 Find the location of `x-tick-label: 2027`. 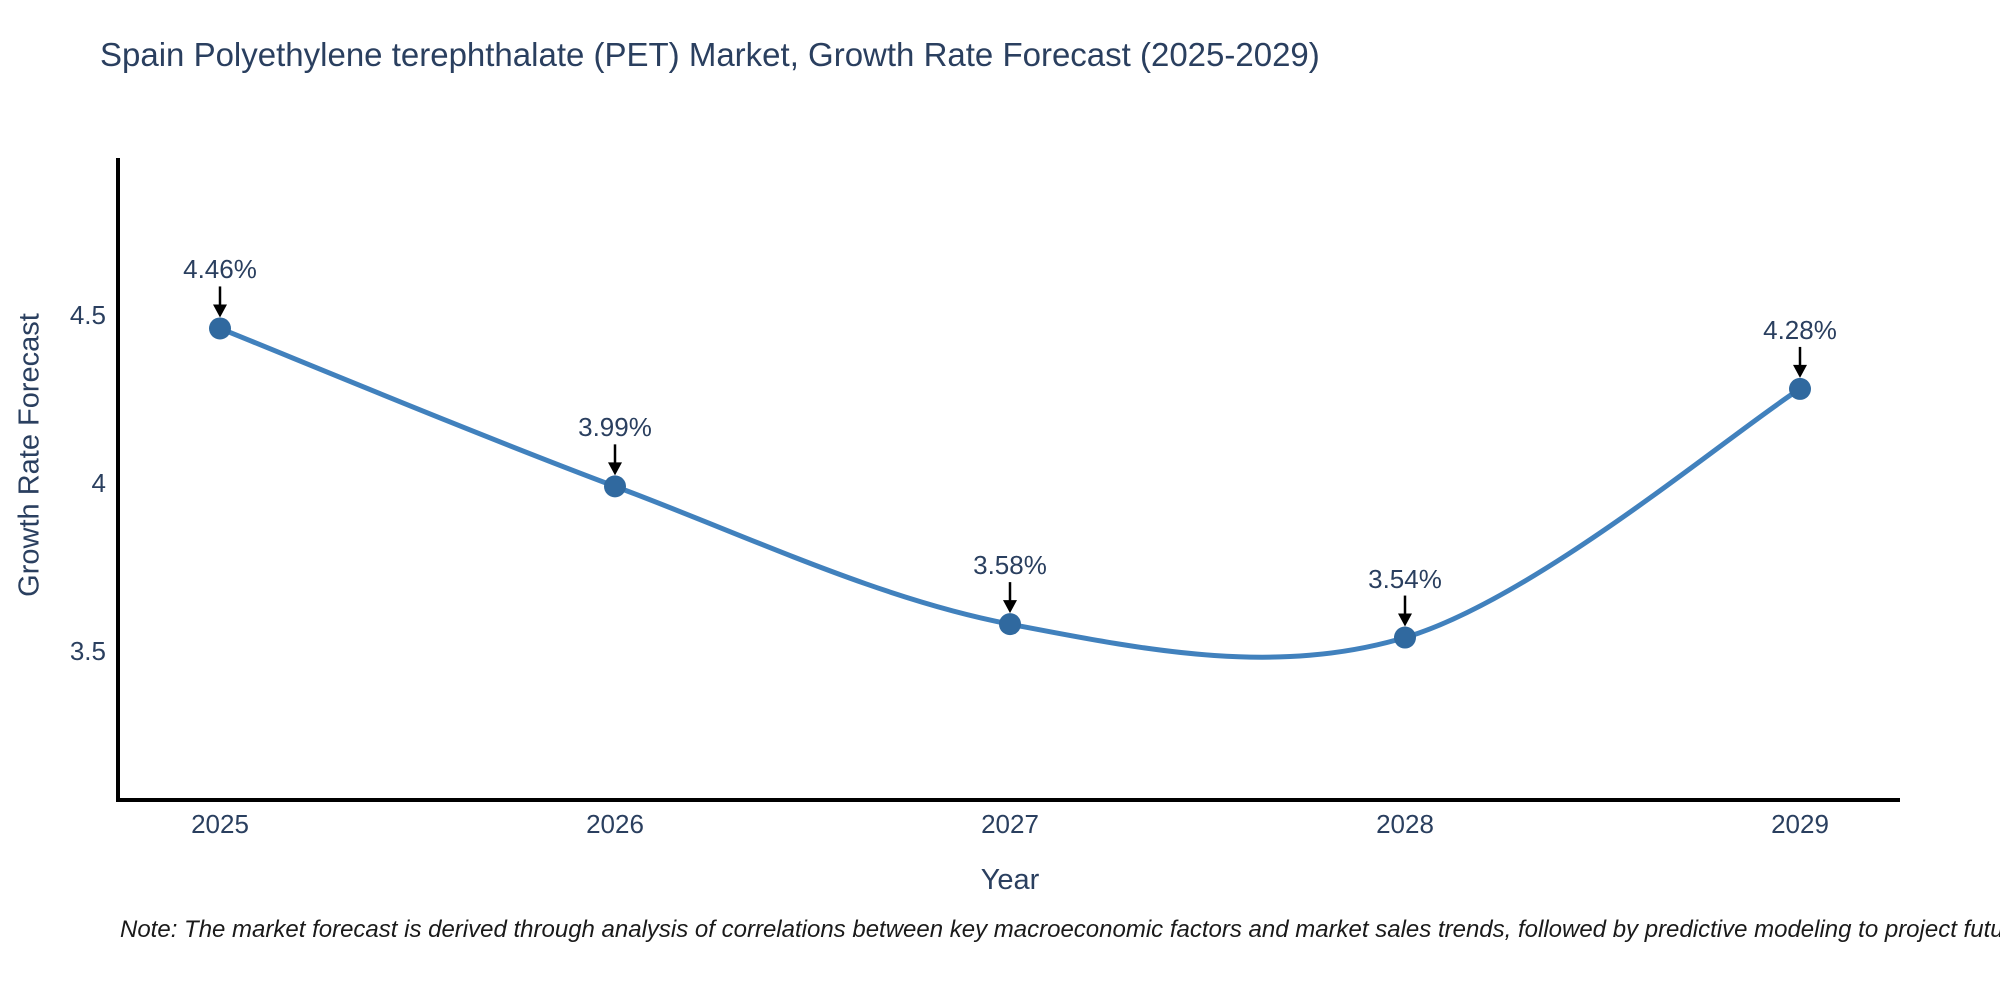

x-tick-label: 2027 is located at coordinates (1010, 824).